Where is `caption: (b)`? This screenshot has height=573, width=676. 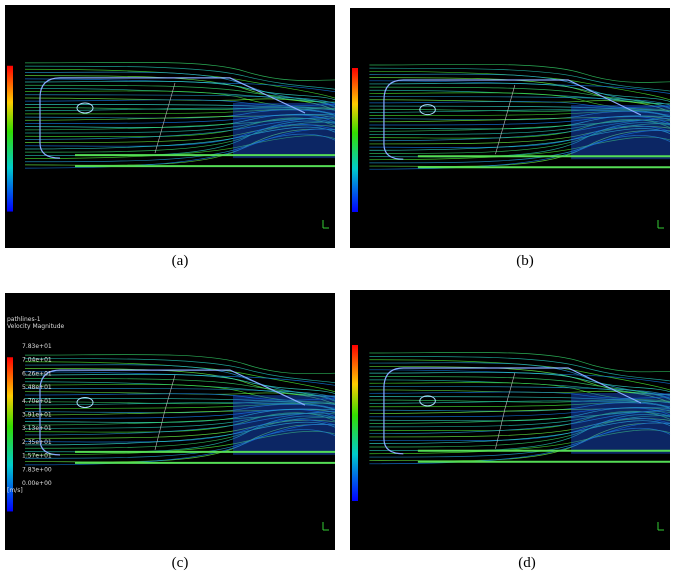 caption: (b) is located at coordinates (525, 261).